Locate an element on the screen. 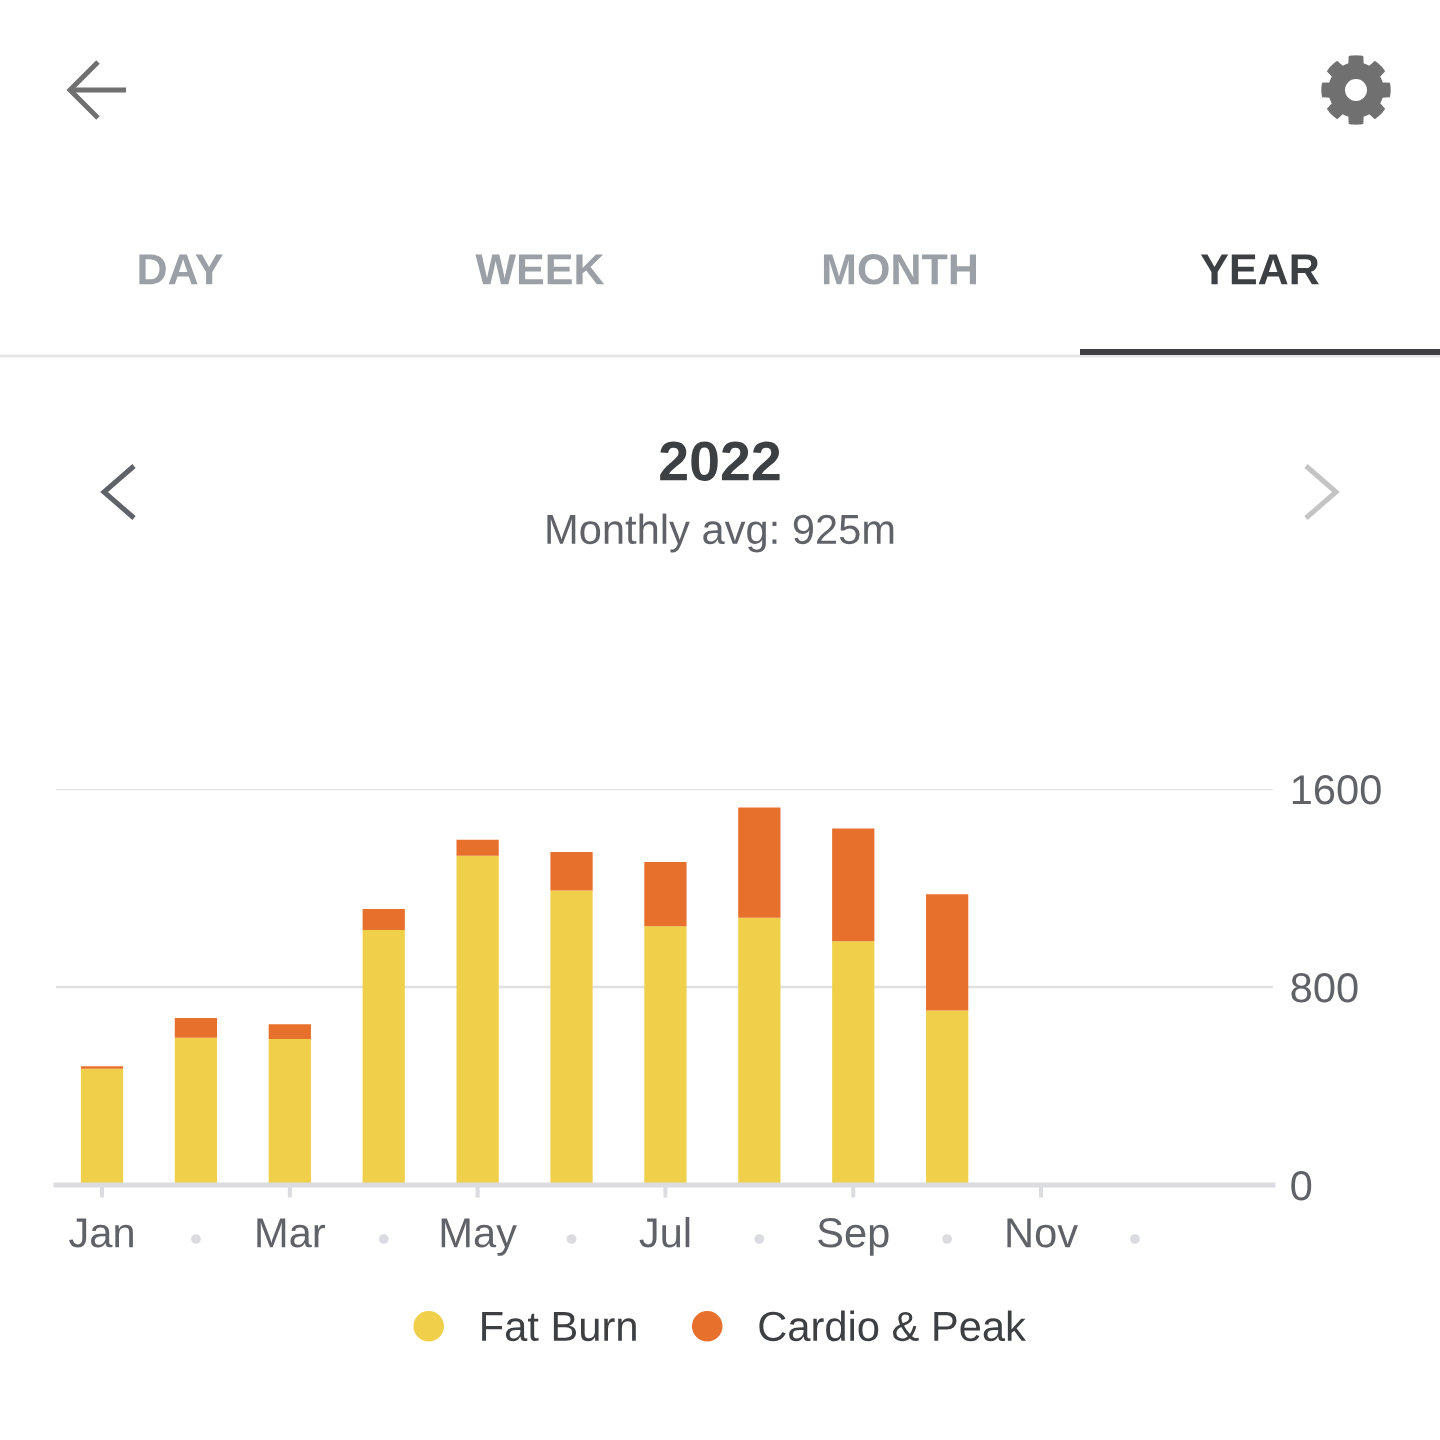 This screenshot has width=1440, height=1440. legend-label: Fat Burn is located at coordinates (559, 1327).